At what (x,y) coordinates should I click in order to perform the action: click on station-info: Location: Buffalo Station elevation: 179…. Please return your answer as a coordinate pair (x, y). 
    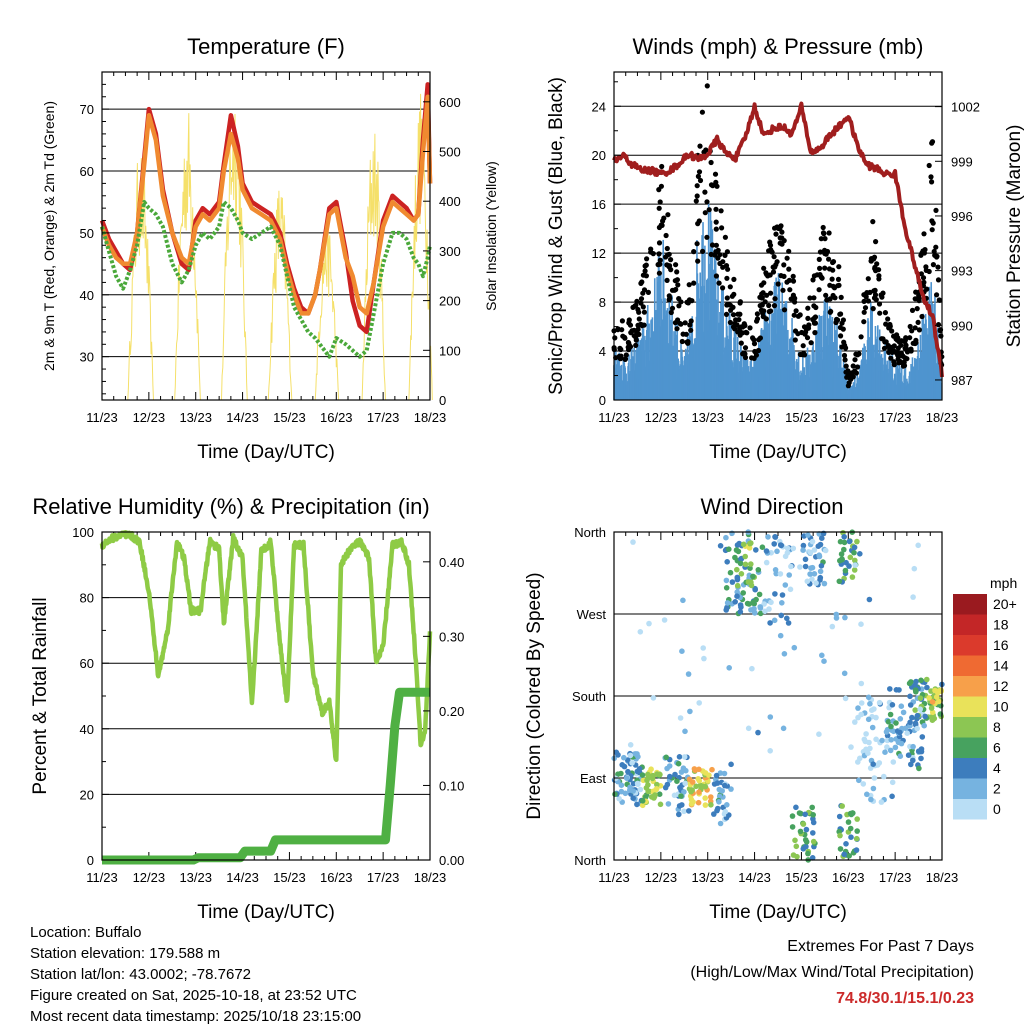
    Looking at the image, I should click on (195, 974).